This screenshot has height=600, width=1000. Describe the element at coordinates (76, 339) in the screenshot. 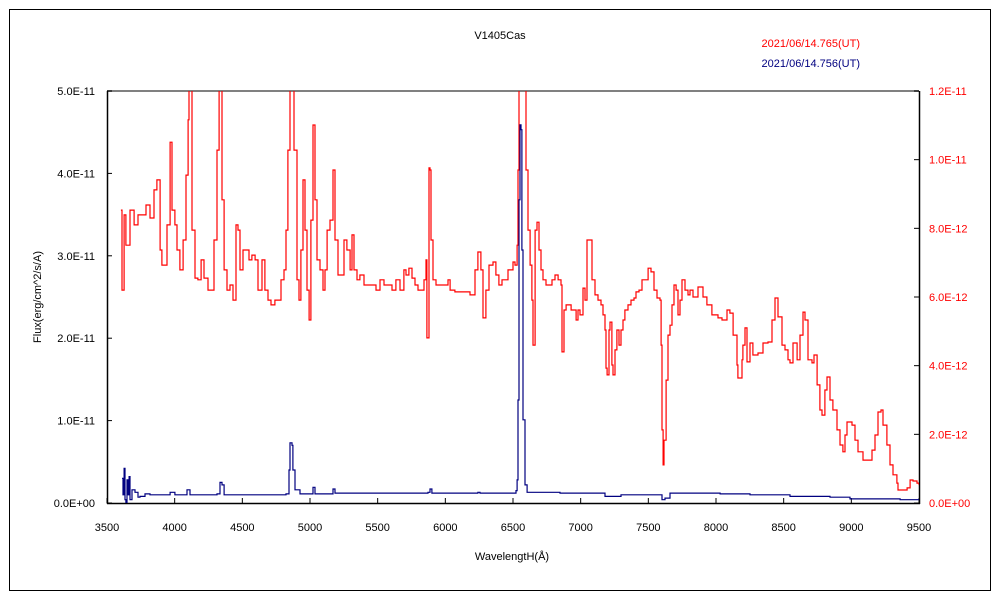

I see `y-left-tick-label: 2.0E-11` at that location.